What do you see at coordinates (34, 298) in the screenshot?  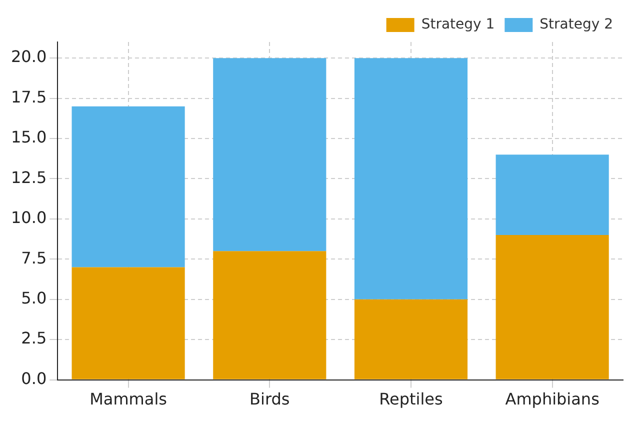 I see `y-tick-label: 5.0` at bounding box center [34, 298].